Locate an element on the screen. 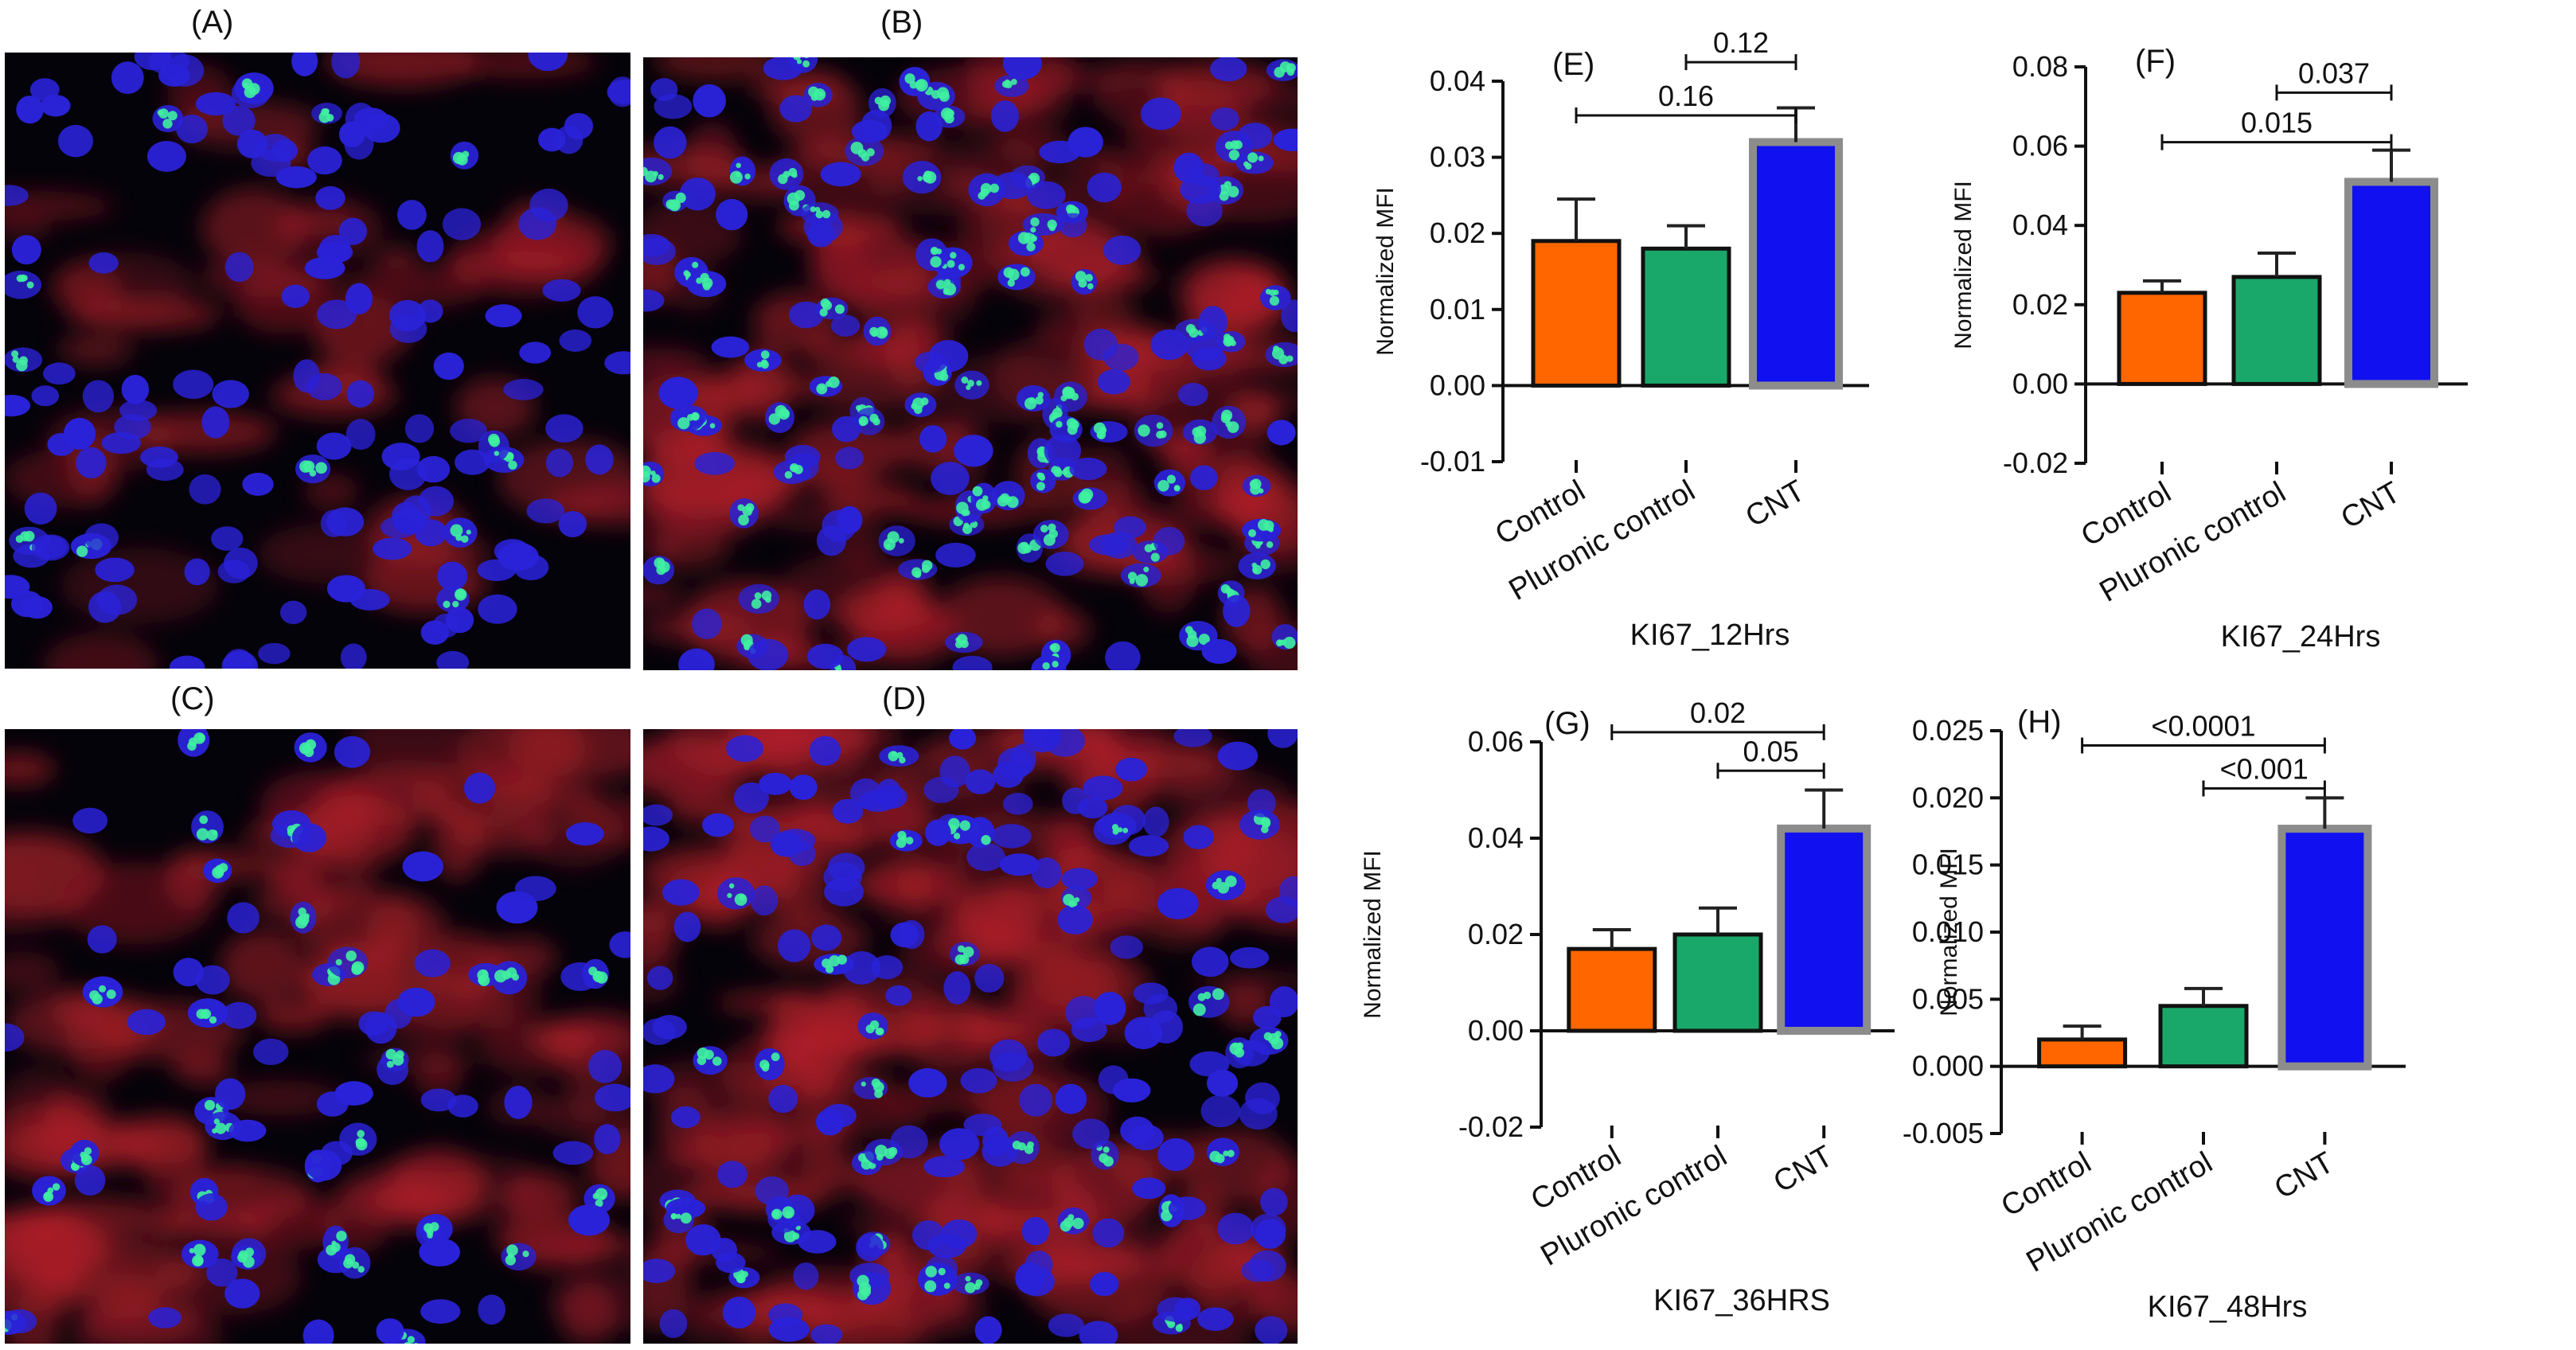  y-tick-label: 0.00 is located at coordinates (2040, 383).